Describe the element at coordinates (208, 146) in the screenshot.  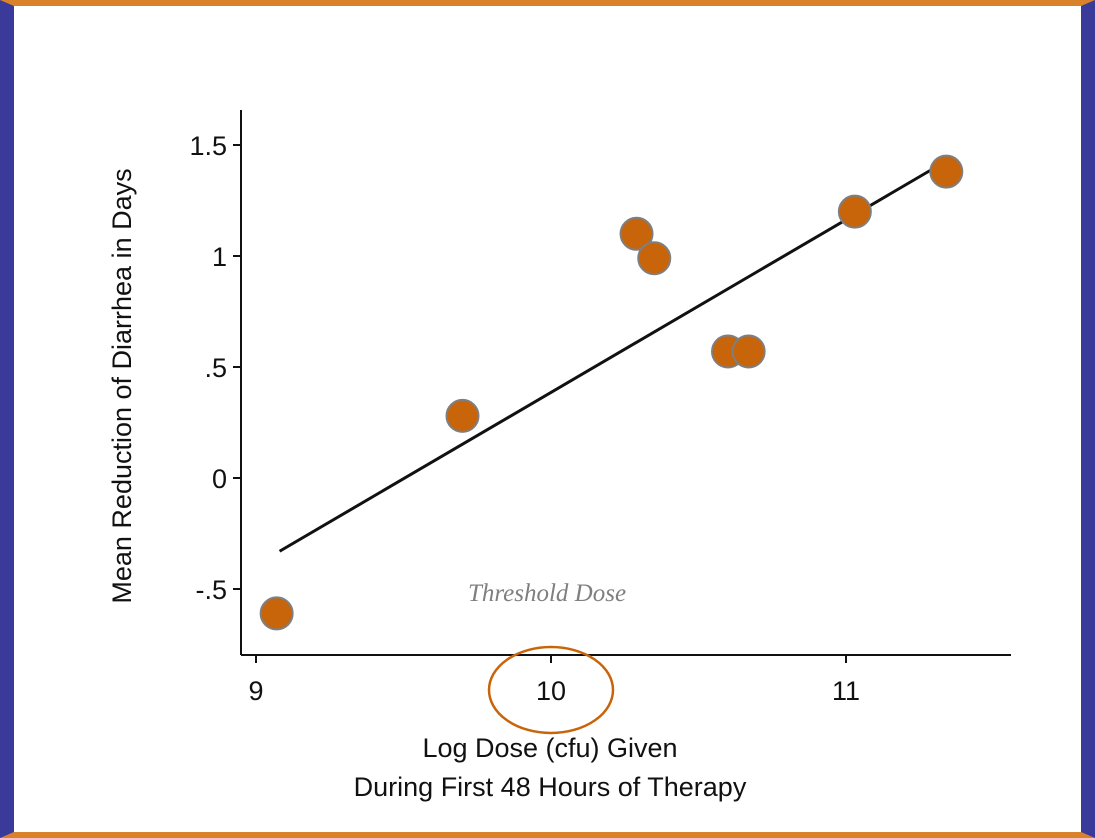
I see `y-tick-label: 1.5` at that location.